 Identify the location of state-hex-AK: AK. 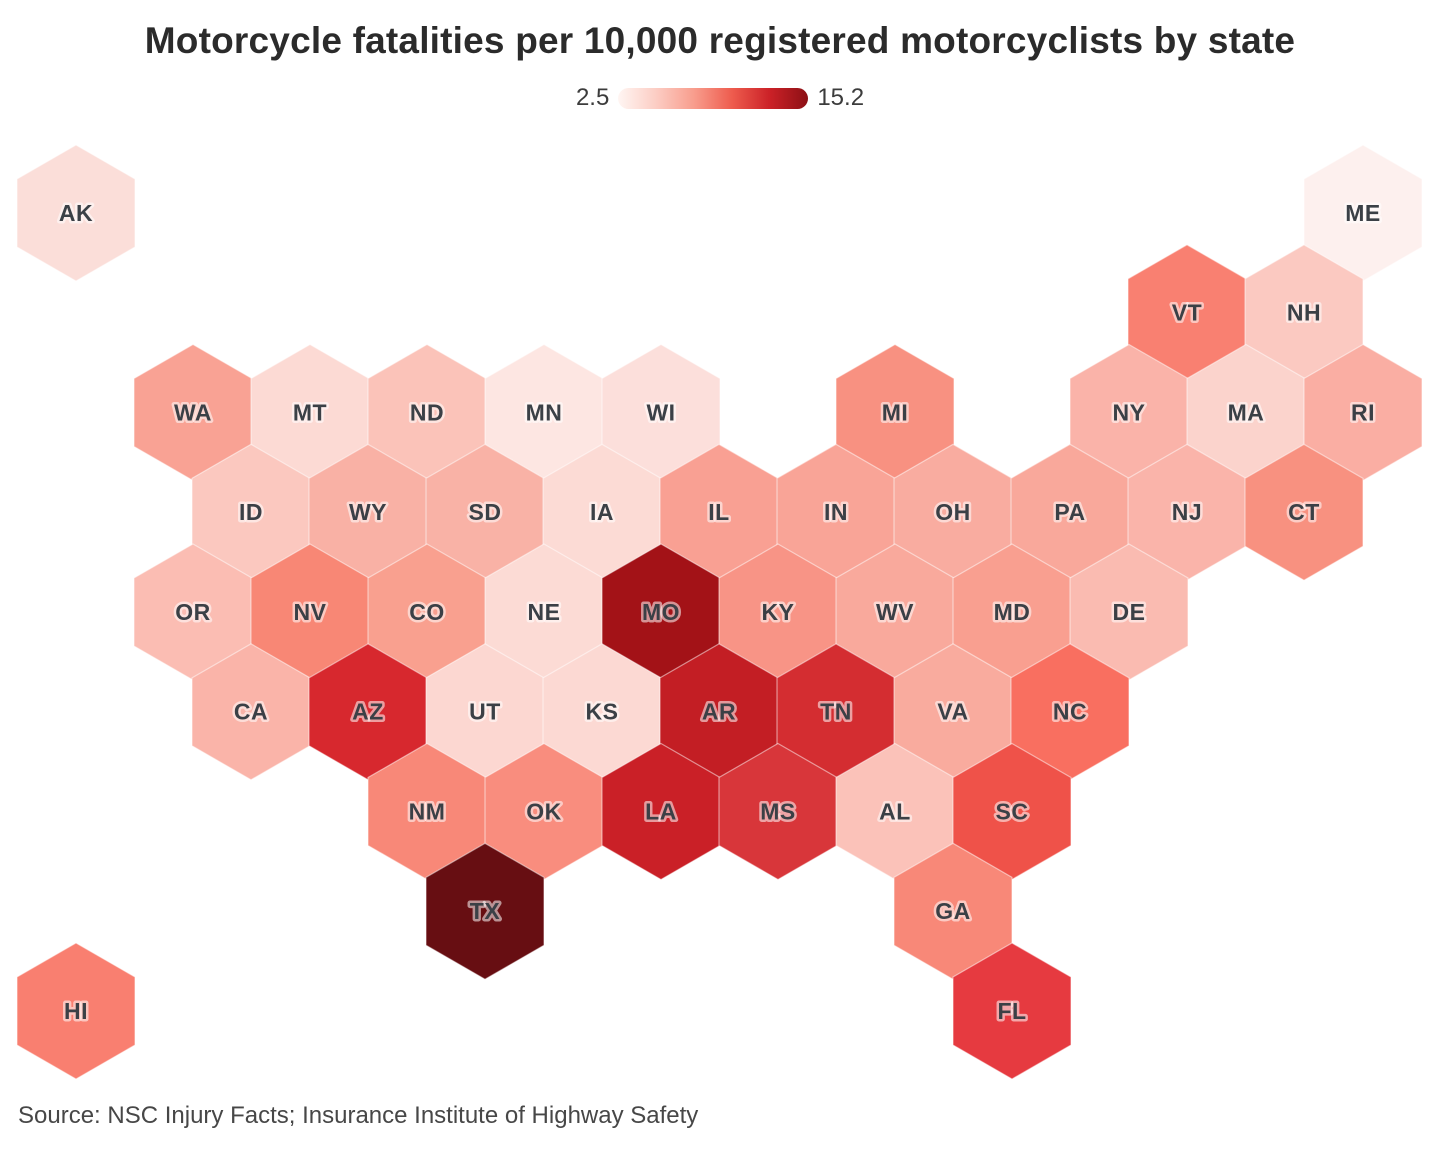
(76, 213).